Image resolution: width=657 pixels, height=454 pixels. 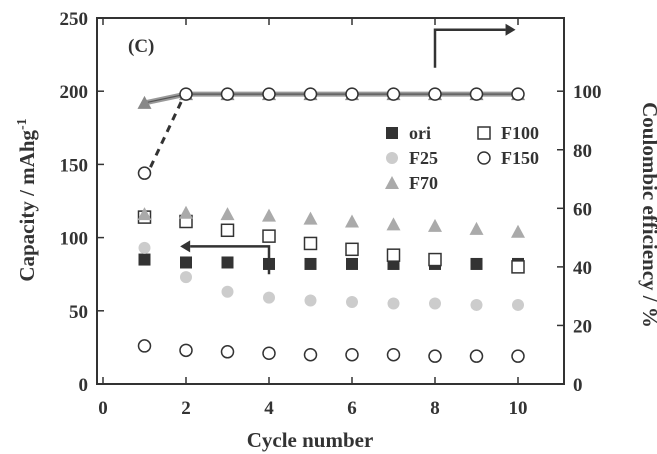 What do you see at coordinates (587, 92) in the screenshot?
I see `y2-tick-label: 100` at bounding box center [587, 92].